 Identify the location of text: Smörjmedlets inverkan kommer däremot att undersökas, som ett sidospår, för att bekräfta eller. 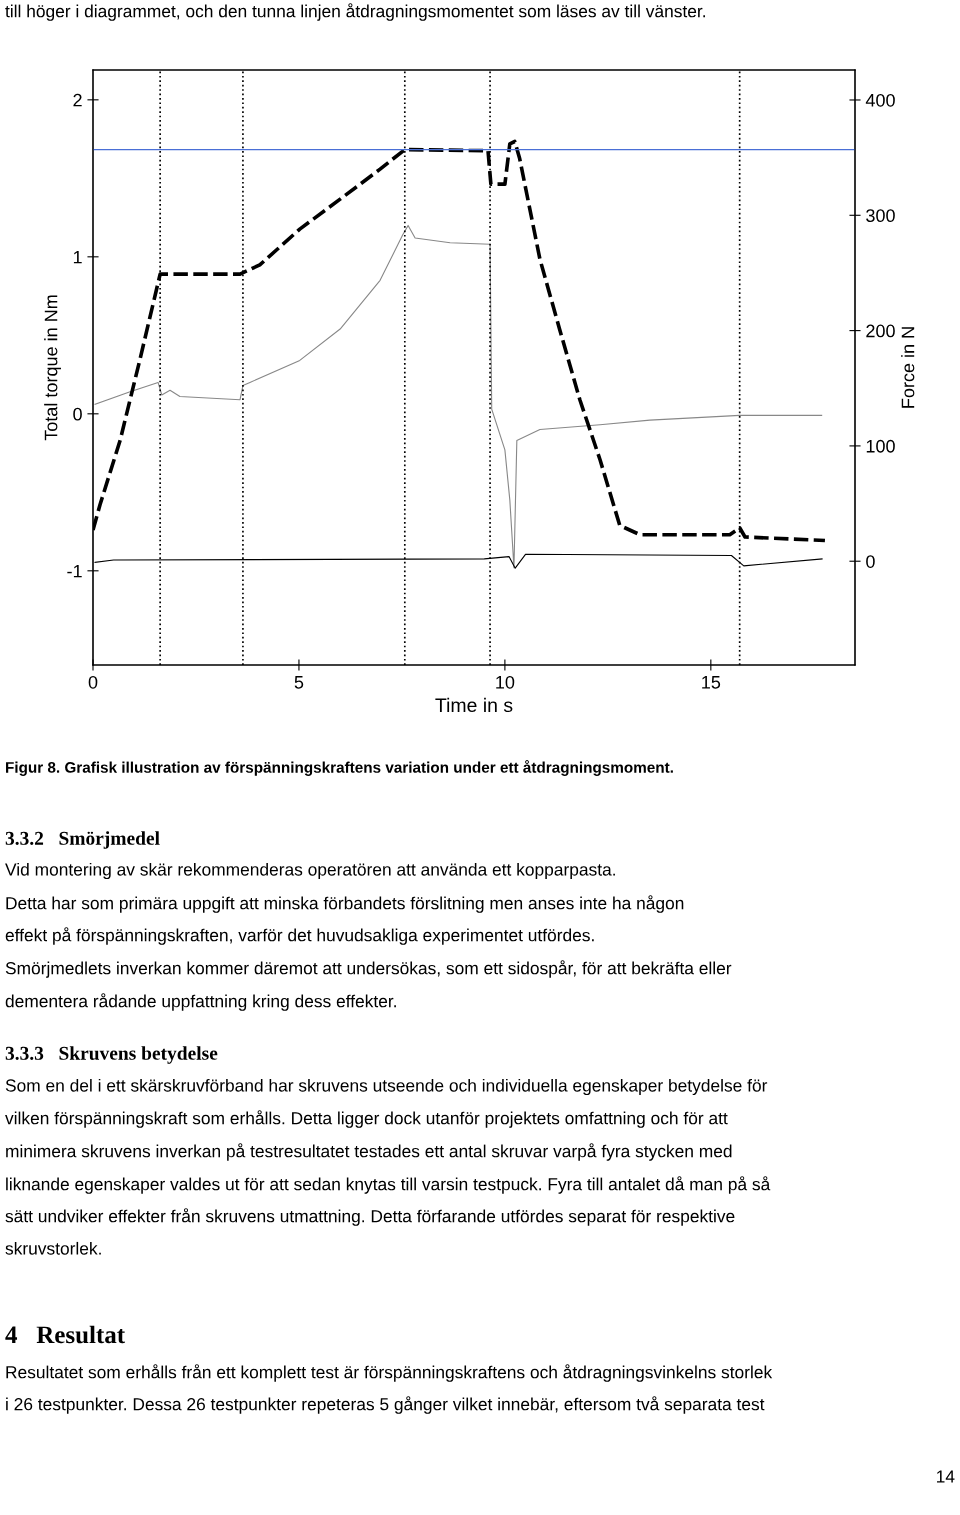
(368, 969).